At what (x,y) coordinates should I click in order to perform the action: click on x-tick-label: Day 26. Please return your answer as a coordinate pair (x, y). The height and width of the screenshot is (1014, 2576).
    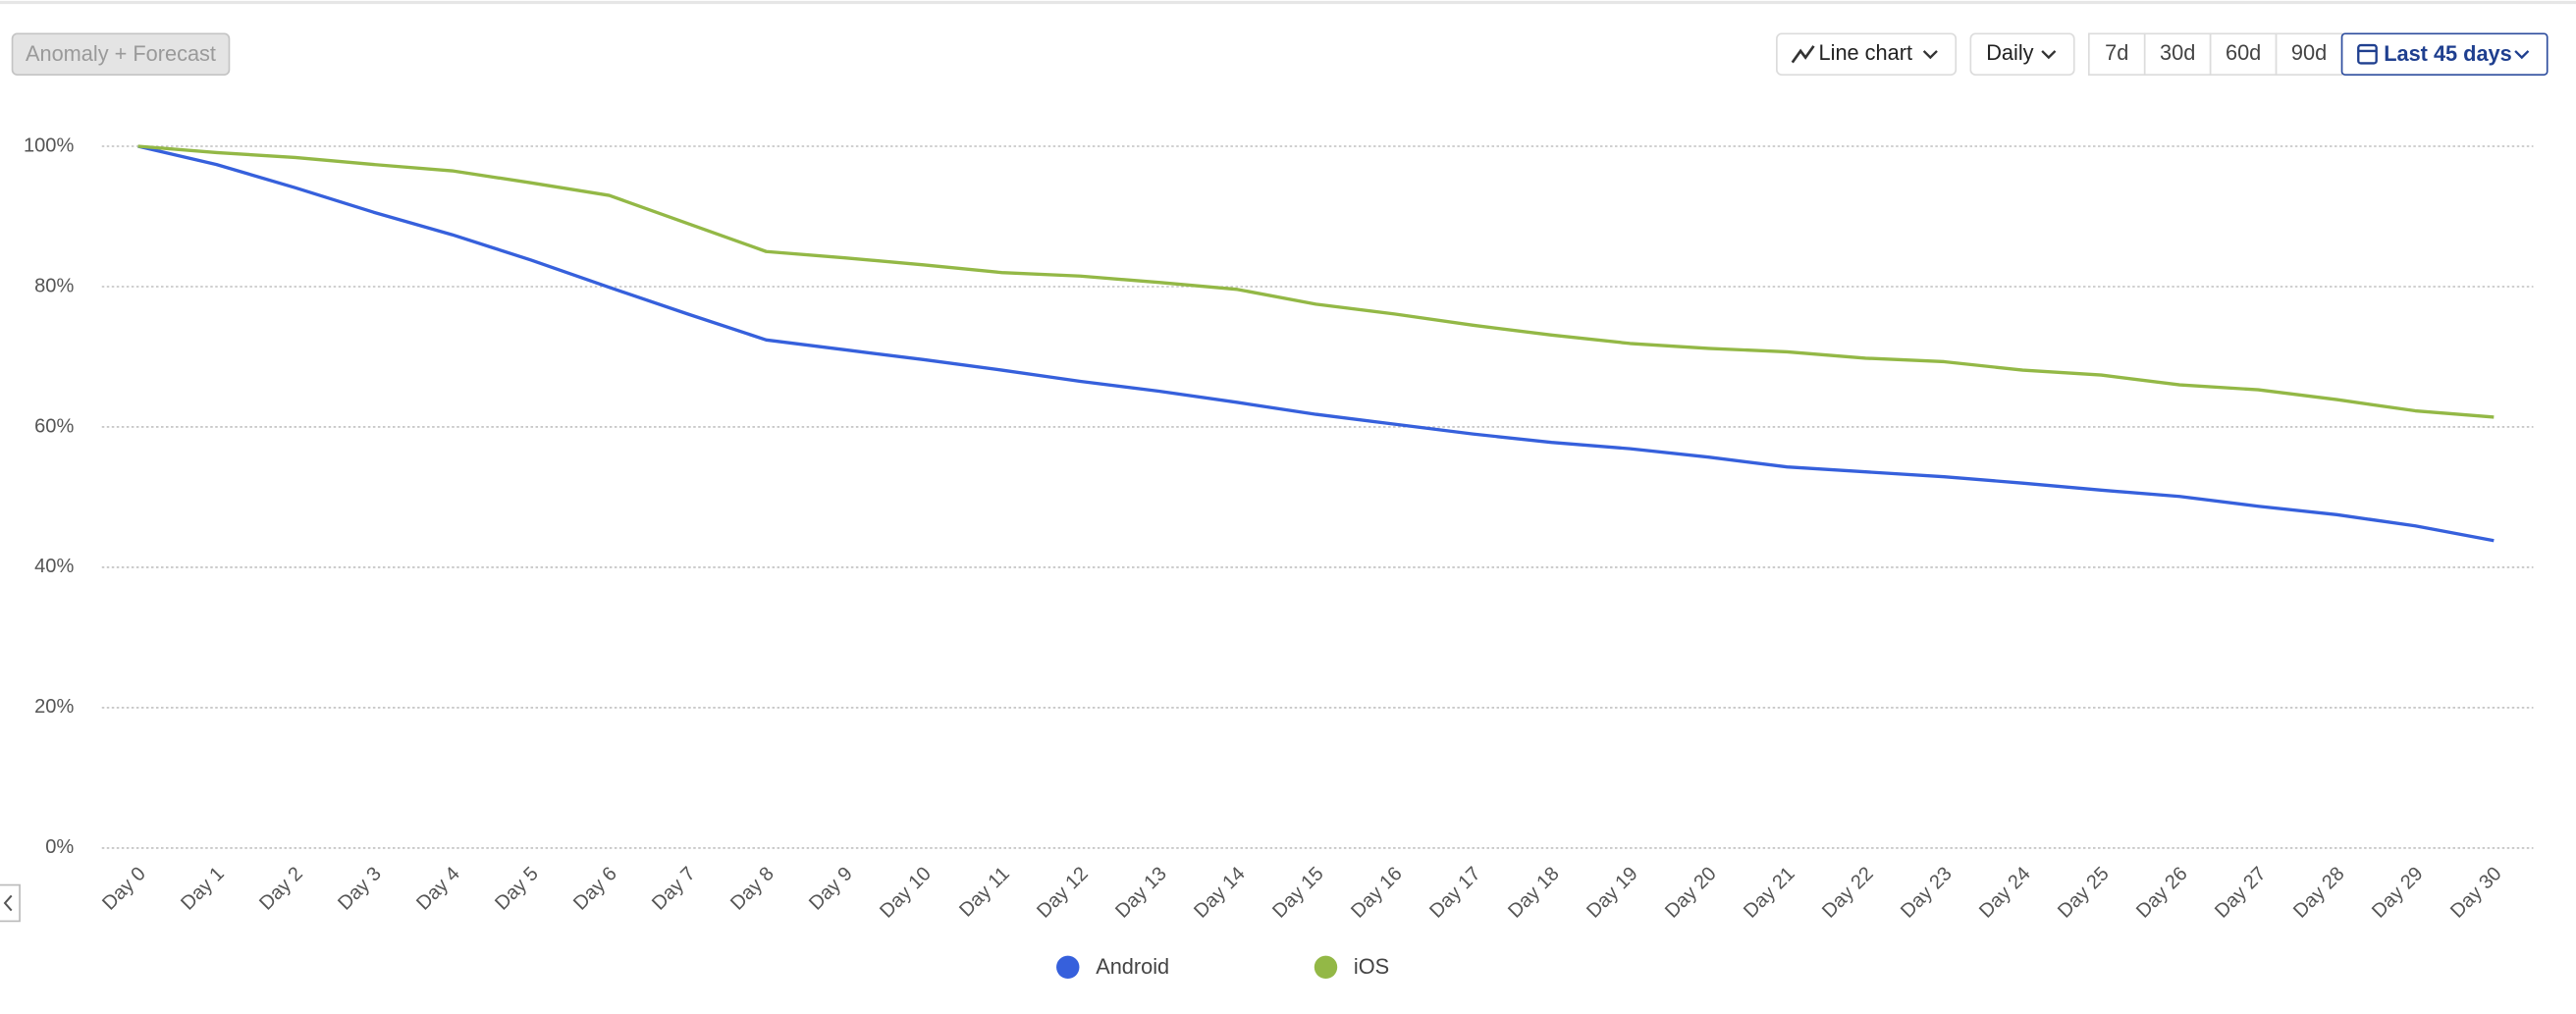
    Looking at the image, I should click on (2162, 893).